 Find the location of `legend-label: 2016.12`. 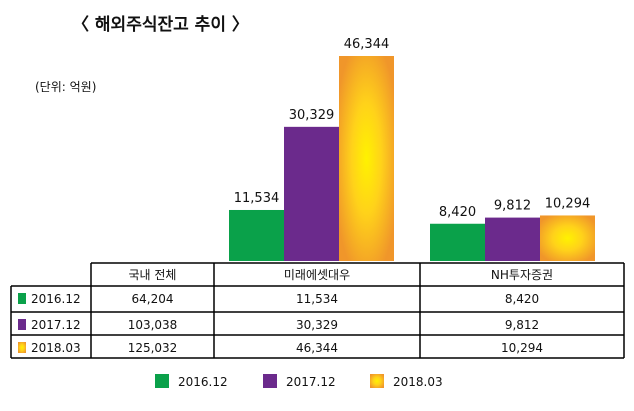

legend-label: 2016.12 is located at coordinates (203, 382).